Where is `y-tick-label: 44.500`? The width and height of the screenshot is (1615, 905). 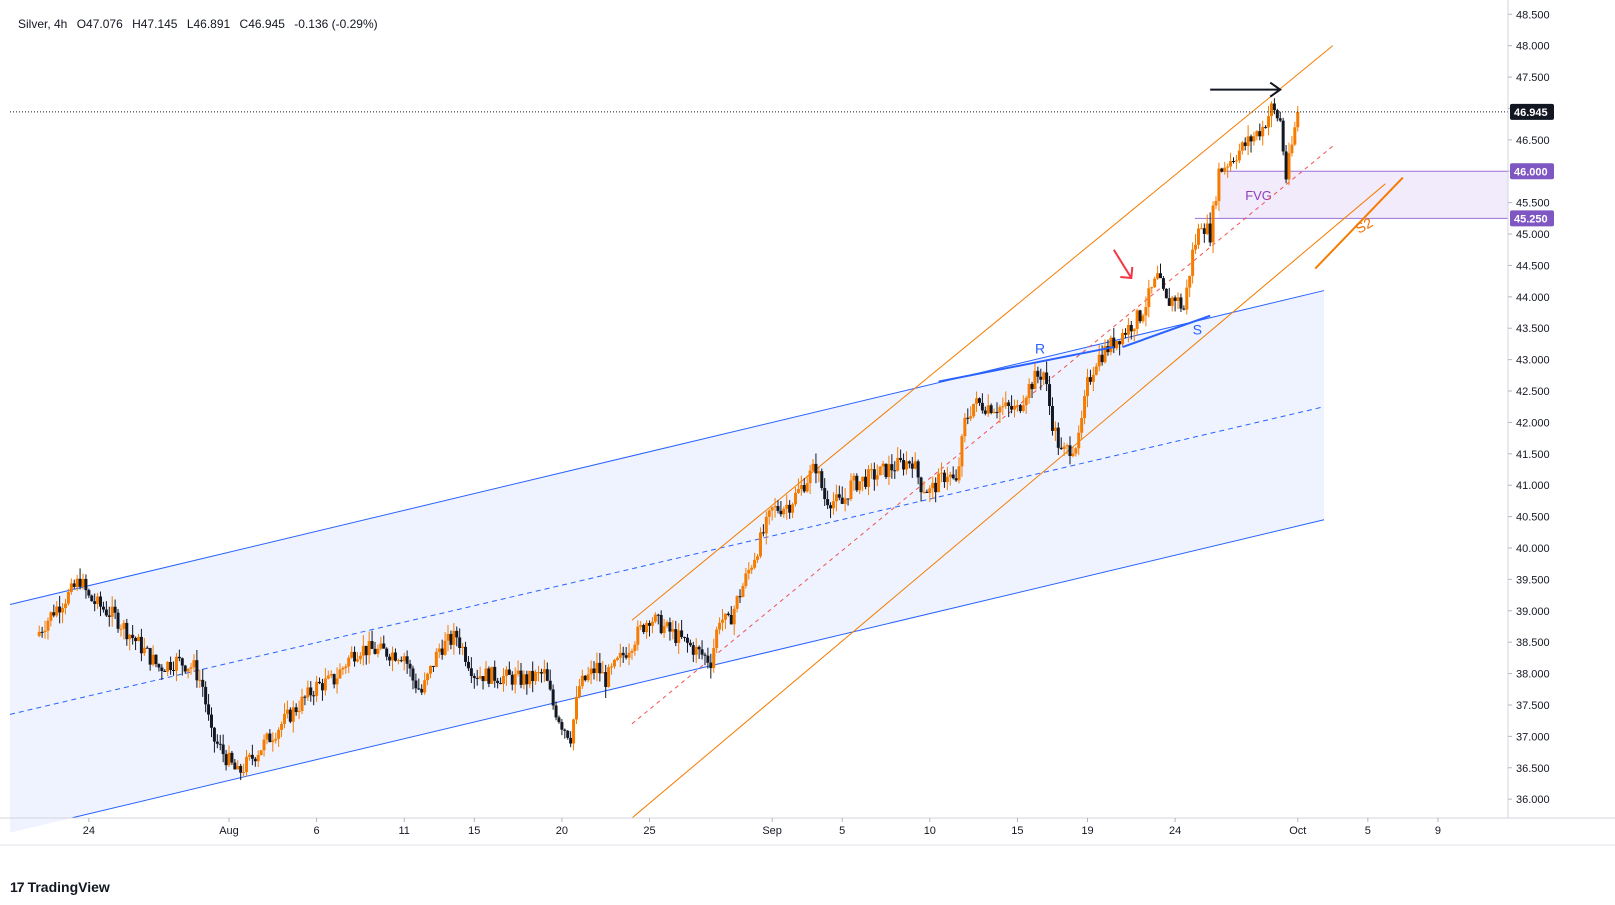 y-tick-label: 44.500 is located at coordinates (1533, 266).